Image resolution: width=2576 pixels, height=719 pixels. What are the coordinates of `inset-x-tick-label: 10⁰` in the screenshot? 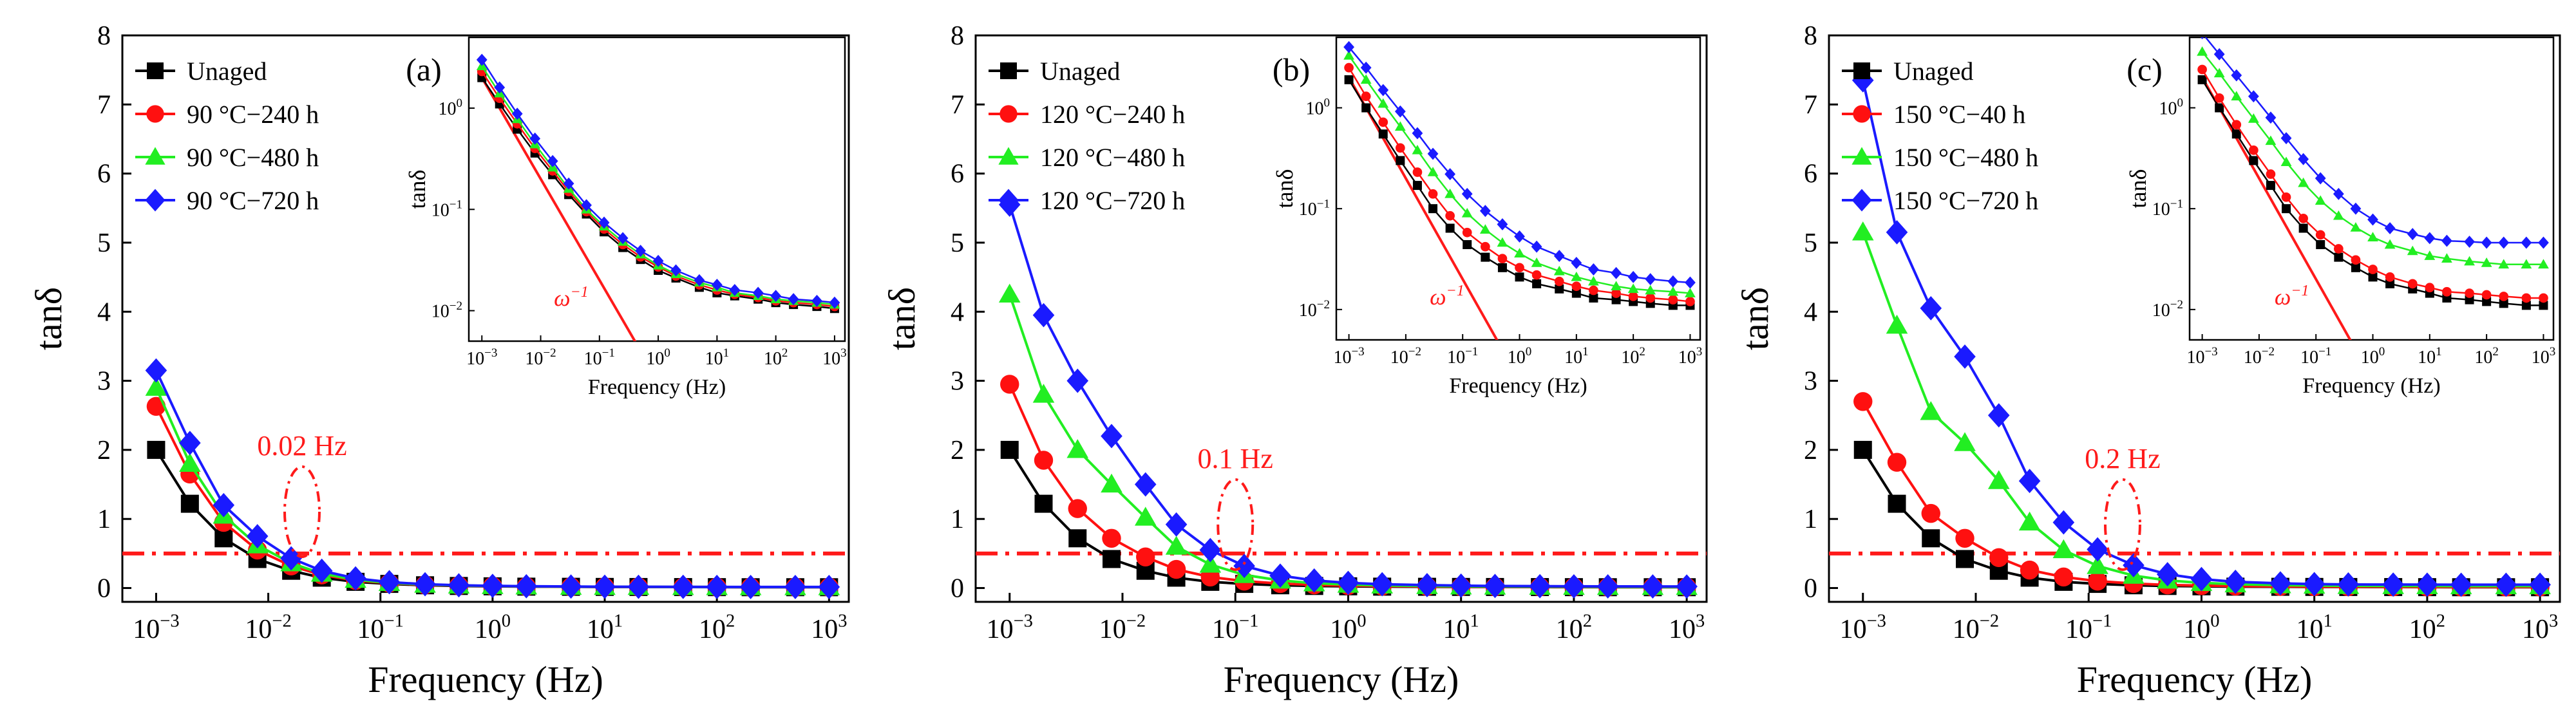 It's located at (2373, 356).